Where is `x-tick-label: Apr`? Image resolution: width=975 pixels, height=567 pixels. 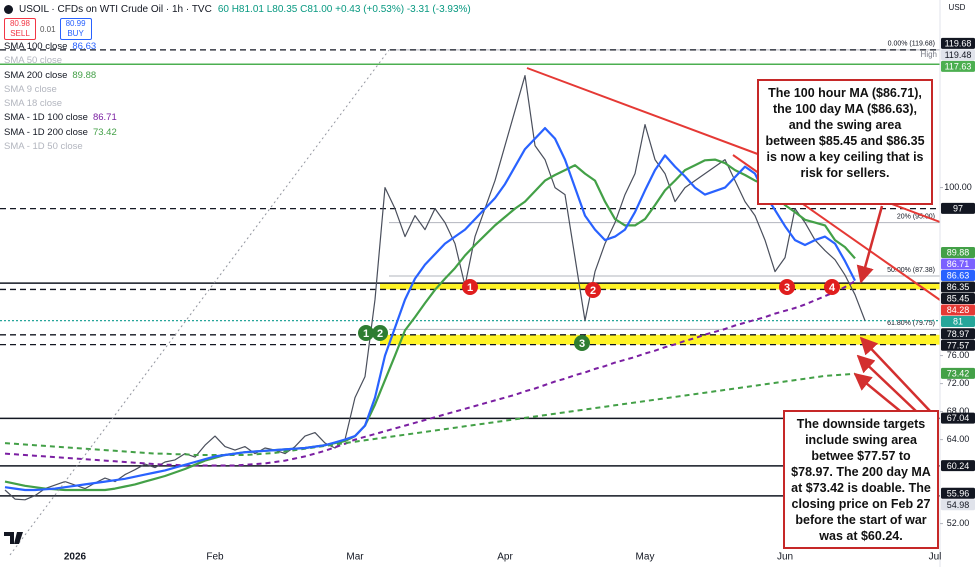 x-tick-label: Apr is located at coordinates (505, 557).